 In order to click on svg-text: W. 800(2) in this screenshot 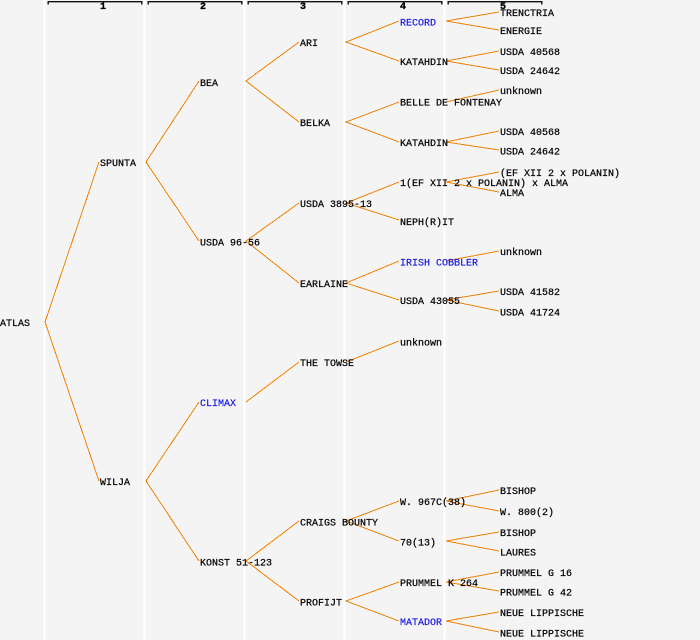, I will do `click(527, 513)`.